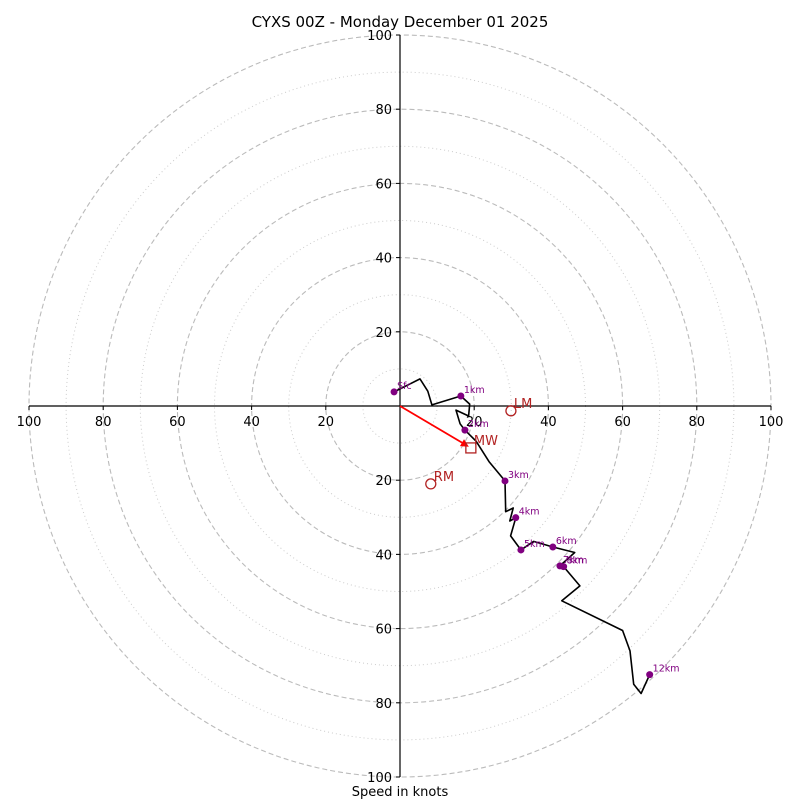  Describe the element at coordinates (650, 675) in the screenshot. I see `height-marker-12km` at that location.